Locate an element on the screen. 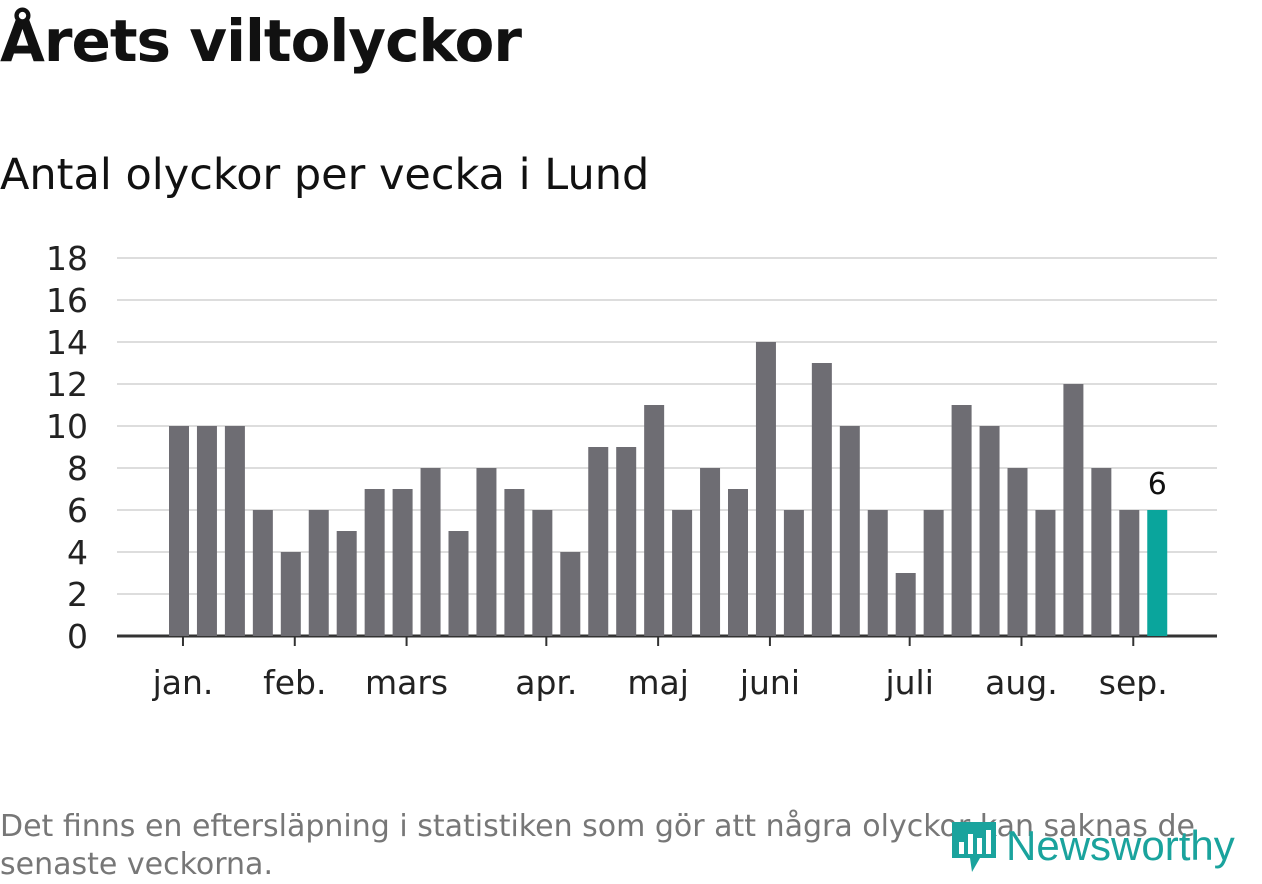  y-tick-label-4: 4 is located at coordinates (77, 552).